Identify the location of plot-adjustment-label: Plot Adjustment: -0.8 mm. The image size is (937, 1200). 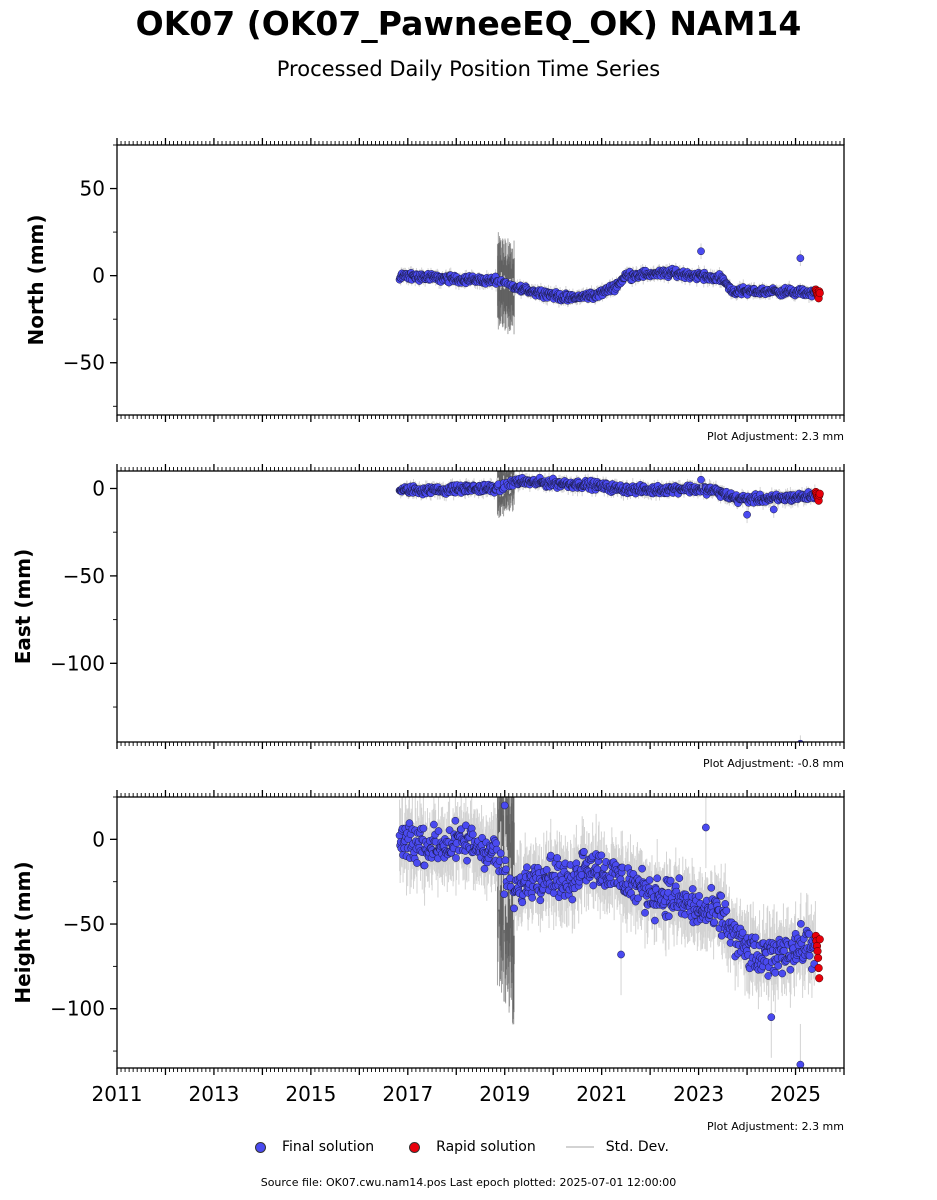
(773, 763).